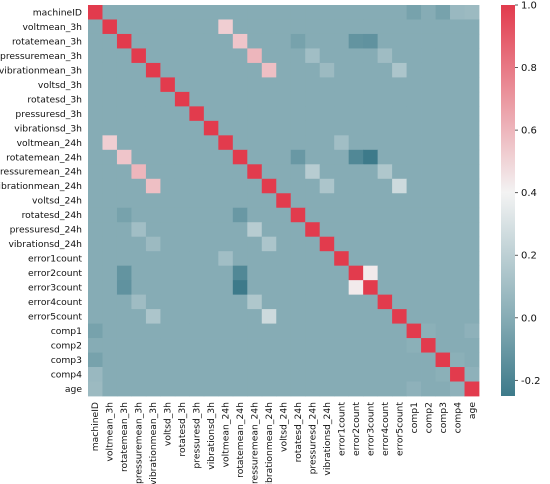 The height and width of the screenshot is (484, 550). What do you see at coordinates (124, 437) in the screenshot?
I see `x-tick-label: rotatemean_3h` at bounding box center [124, 437].